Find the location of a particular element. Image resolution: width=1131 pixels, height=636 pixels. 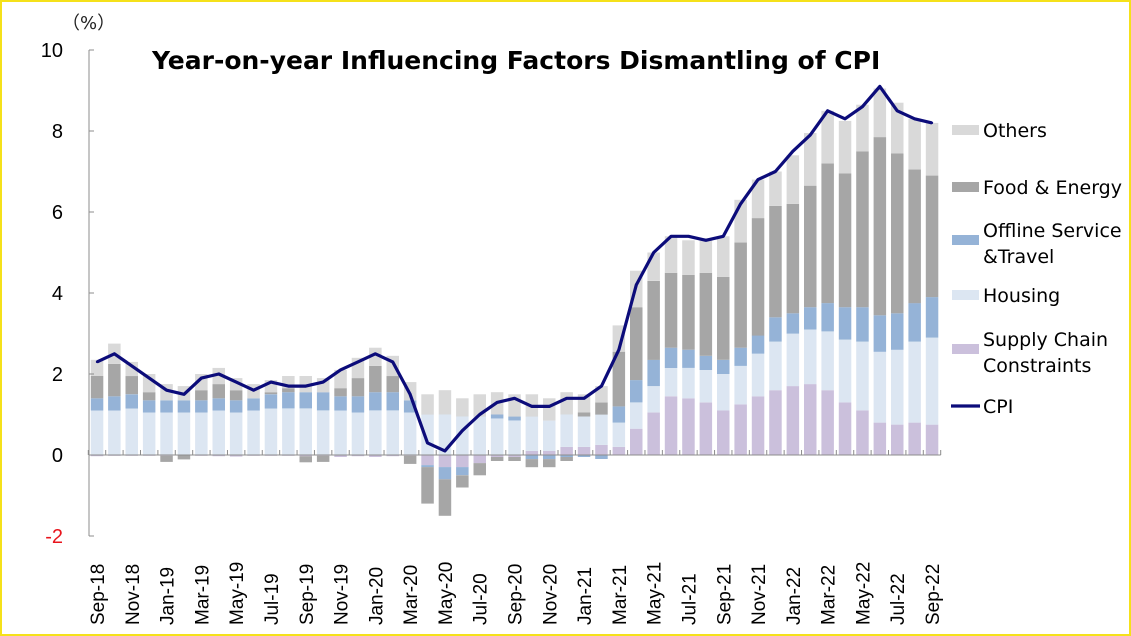

legend-label: CPI is located at coordinates (998, 407).